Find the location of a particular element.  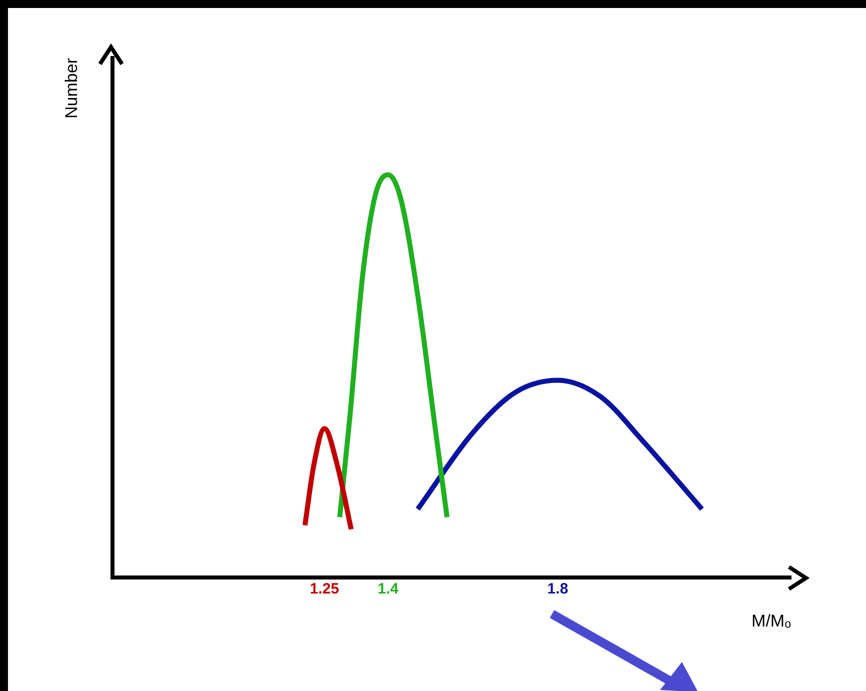

x-tick-label: 1.8 is located at coordinates (557, 589).